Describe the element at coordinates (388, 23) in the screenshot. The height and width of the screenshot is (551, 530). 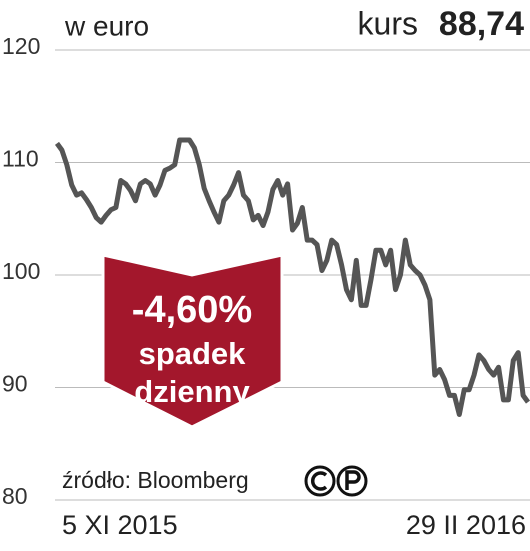
I see `price-label: kurs` at that location.